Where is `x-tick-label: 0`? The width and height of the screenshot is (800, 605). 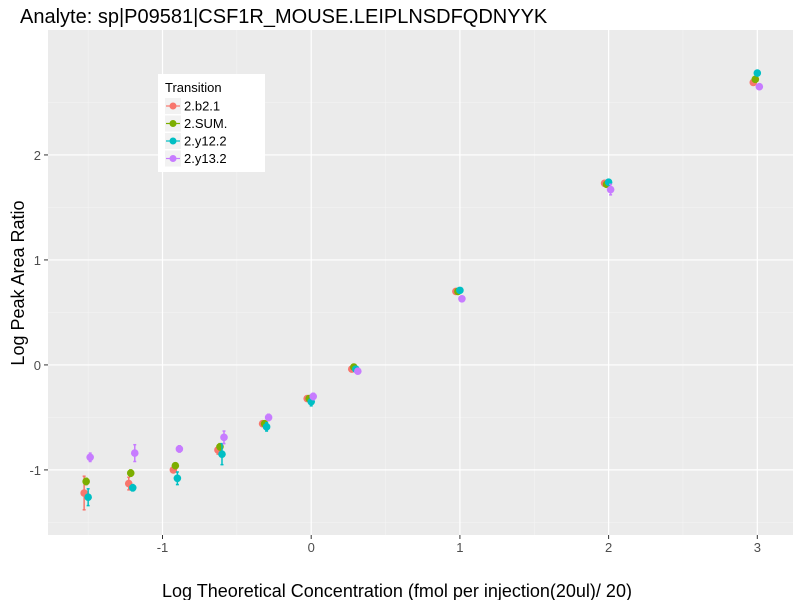 x-tick-label: 0 is located at coordinates (311, 547).